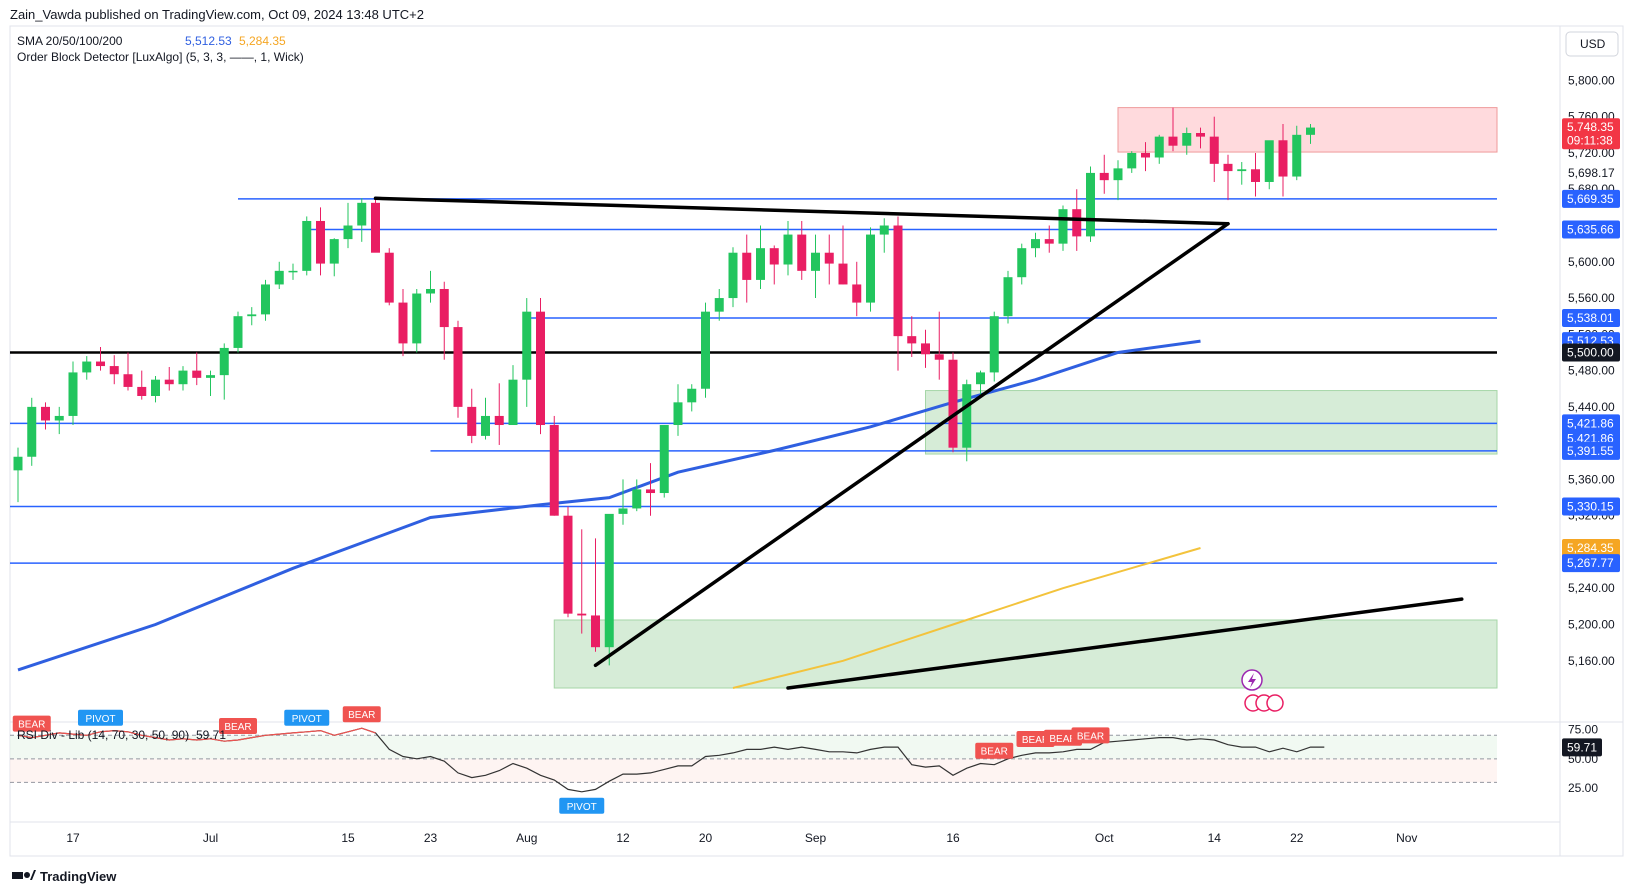 The height and width of the screenshot is (891, 1634). I want to click on event-icons, so click(1262, 690).